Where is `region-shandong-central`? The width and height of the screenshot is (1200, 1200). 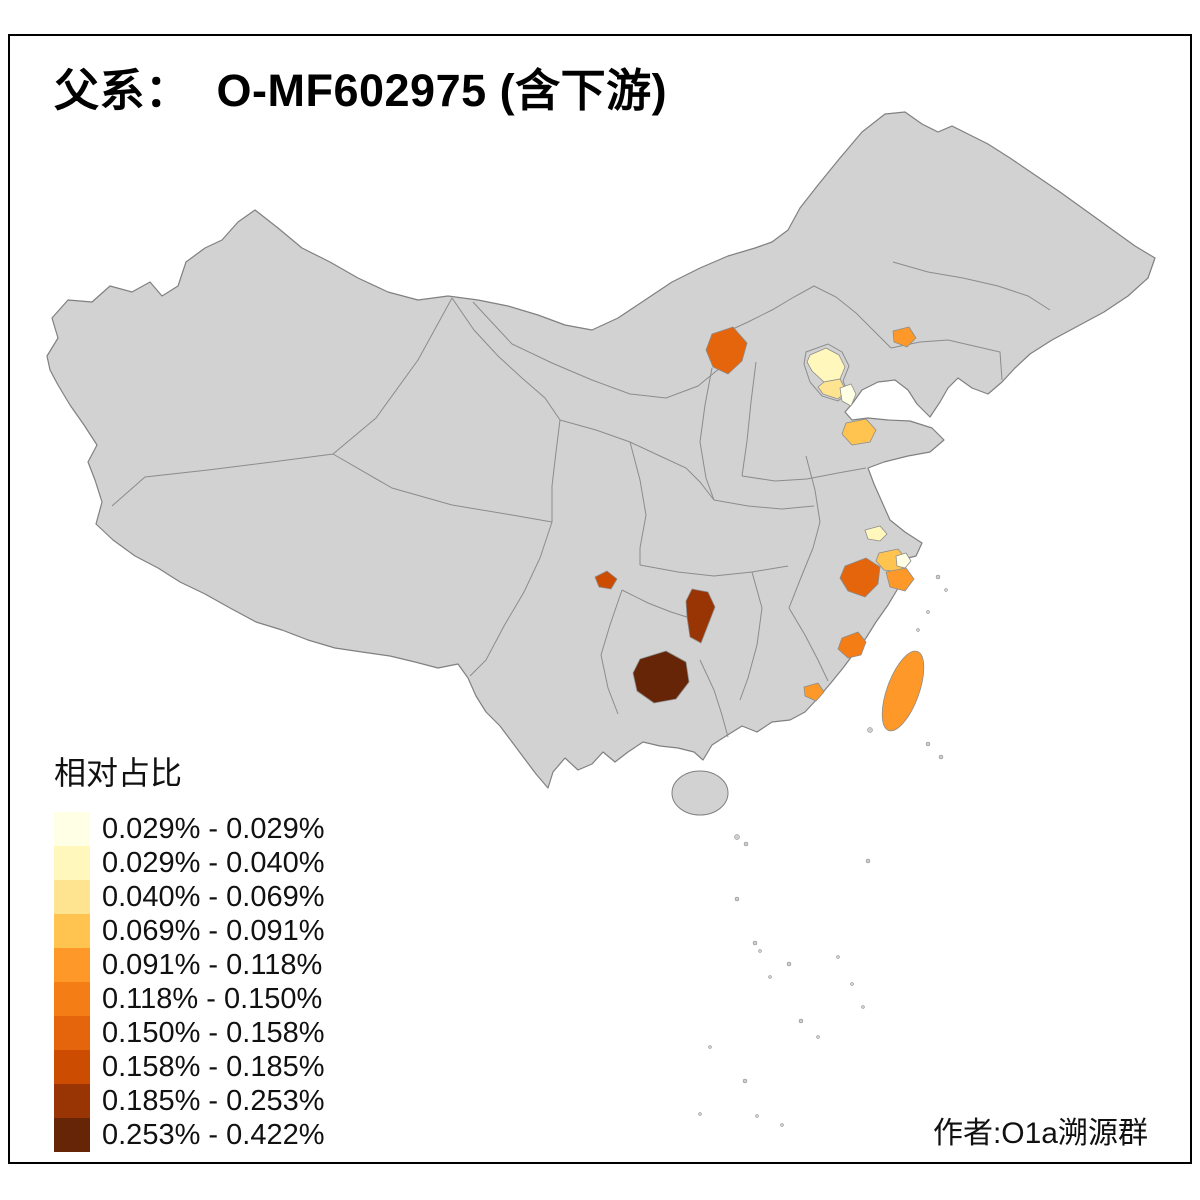 region-shandong-central is located at coordinates (859, 432).